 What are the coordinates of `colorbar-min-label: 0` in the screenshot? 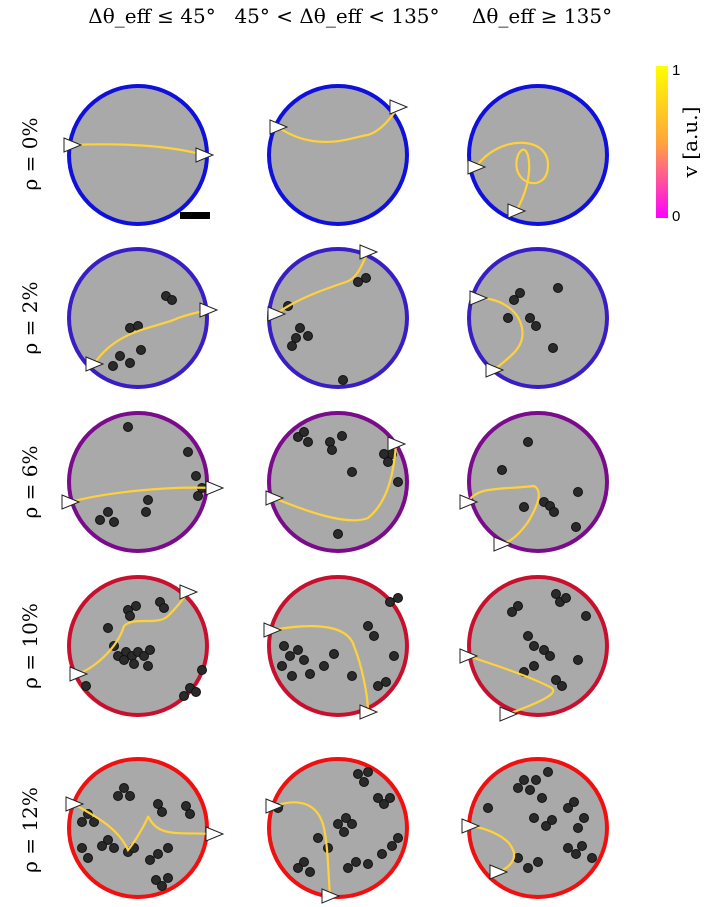 It's located at (676, 216).